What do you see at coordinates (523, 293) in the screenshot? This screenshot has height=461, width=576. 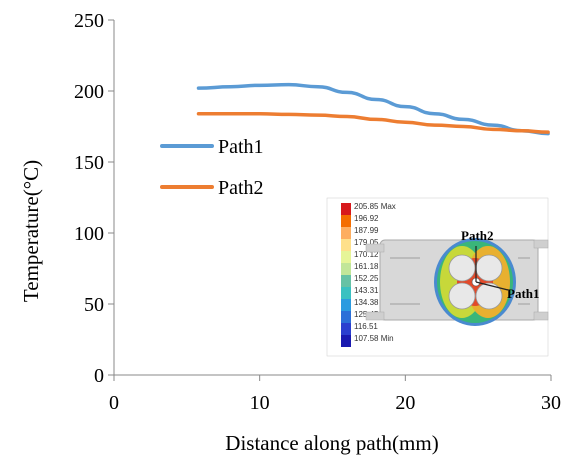 I see `inset-path1-label: Path1` at bounding box center [523, 293].